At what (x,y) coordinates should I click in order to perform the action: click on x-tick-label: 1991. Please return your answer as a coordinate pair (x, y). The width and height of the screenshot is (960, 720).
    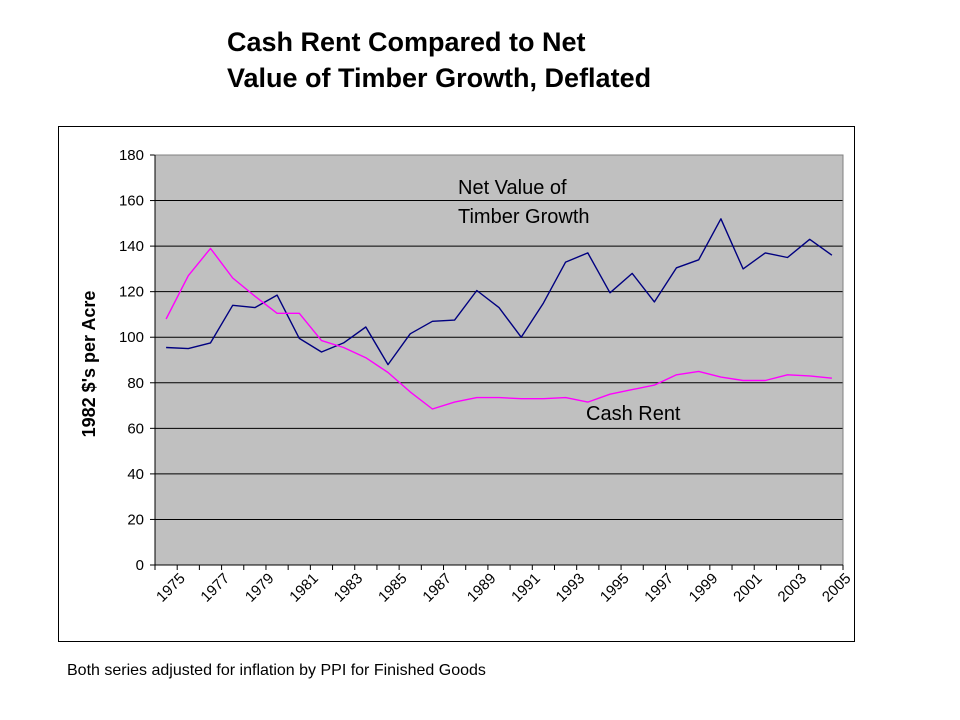
    Looking at the image, I should click on (526, 588).